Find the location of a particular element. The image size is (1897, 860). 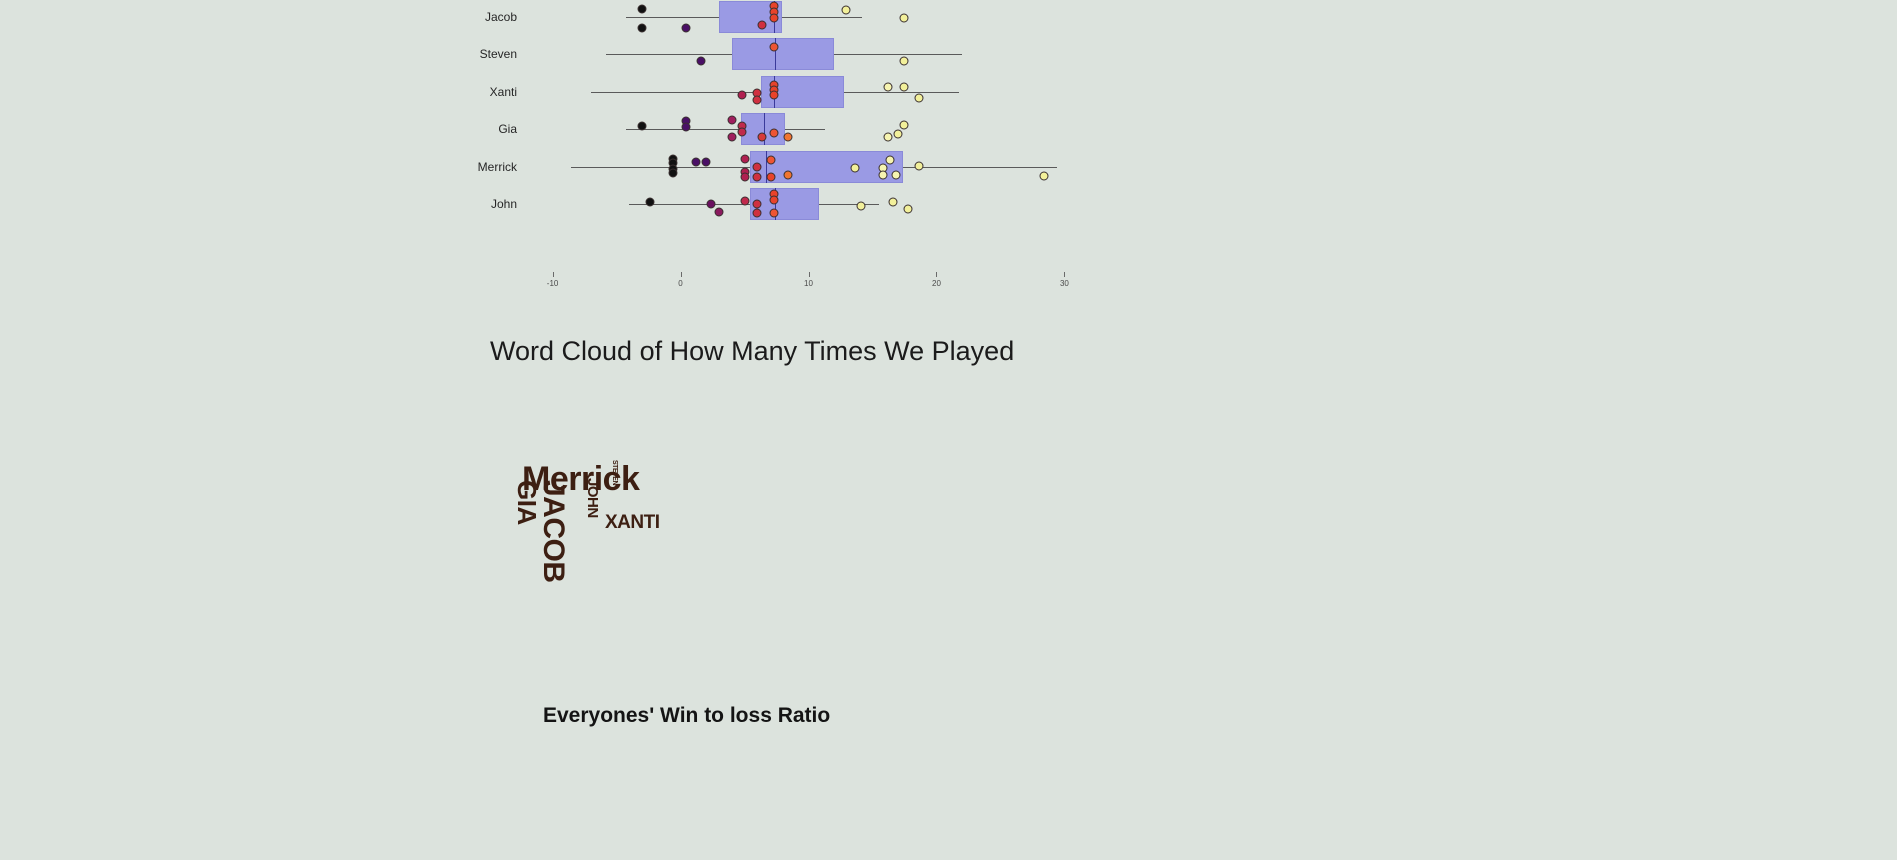

ratio-section-title: Everyones' Win to loss Ratio is located at coordinates (687, 715).